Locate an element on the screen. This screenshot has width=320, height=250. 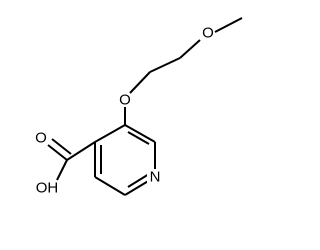
label-backdrop is located at coordinates (155, 177).